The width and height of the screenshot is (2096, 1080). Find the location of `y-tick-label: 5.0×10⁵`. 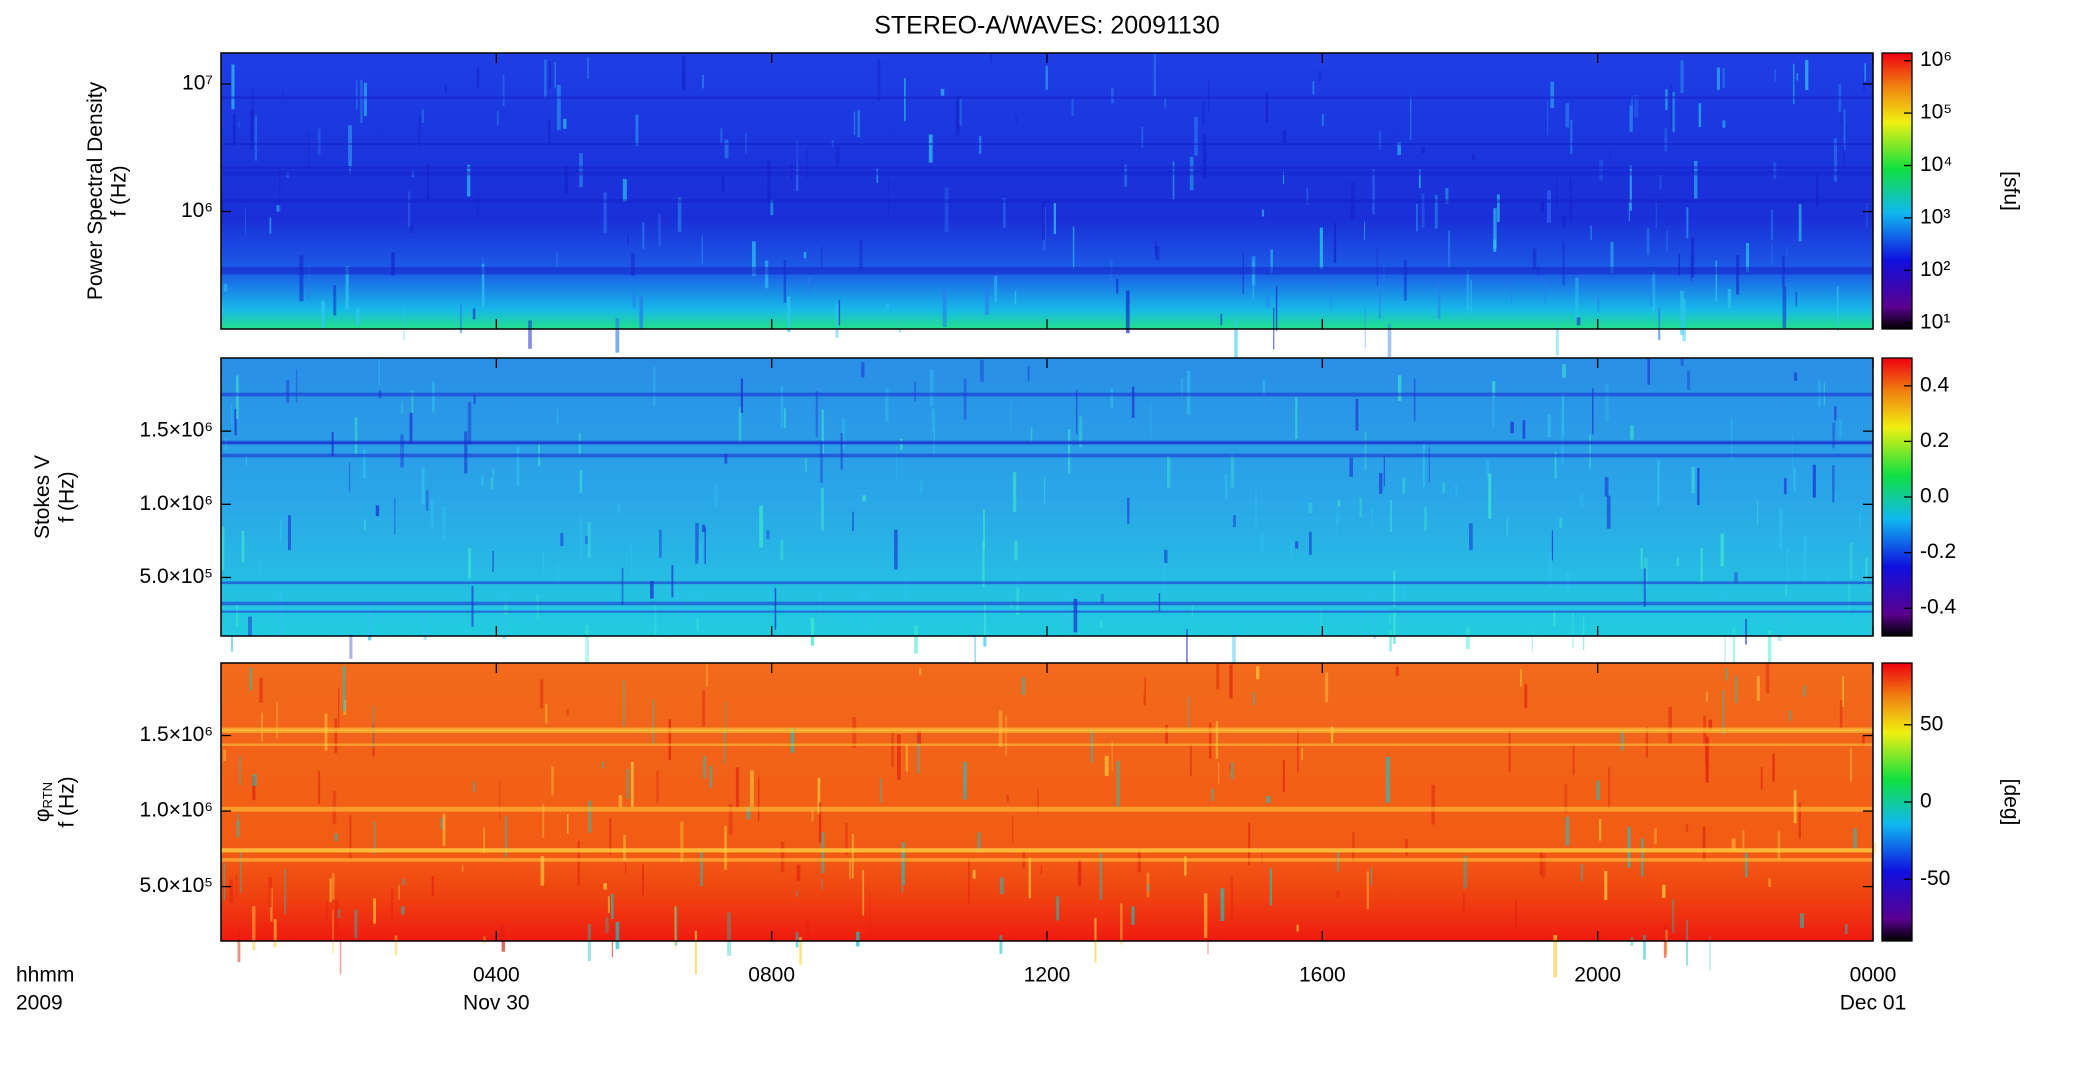

y-tick-label: 5.0×10⁵ is located at coordinates (176, 576).